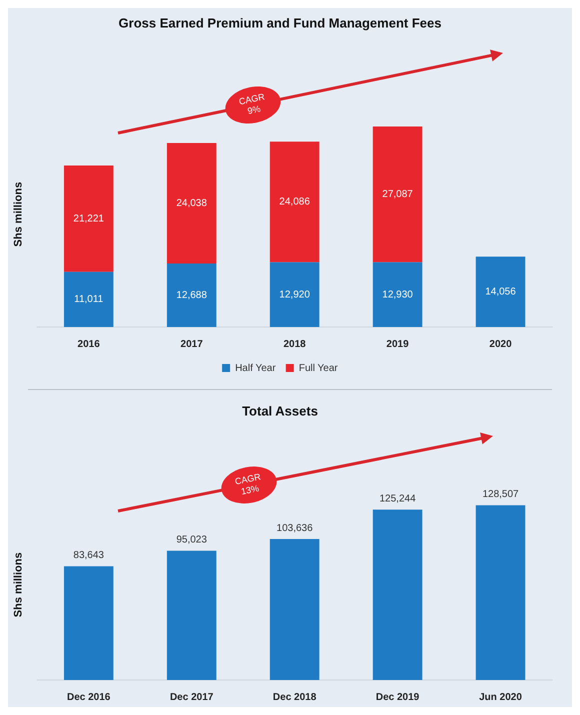  Describe the element at coordinates (501, 494) in the screenshot. I see `data-label: 128,507` at that location.